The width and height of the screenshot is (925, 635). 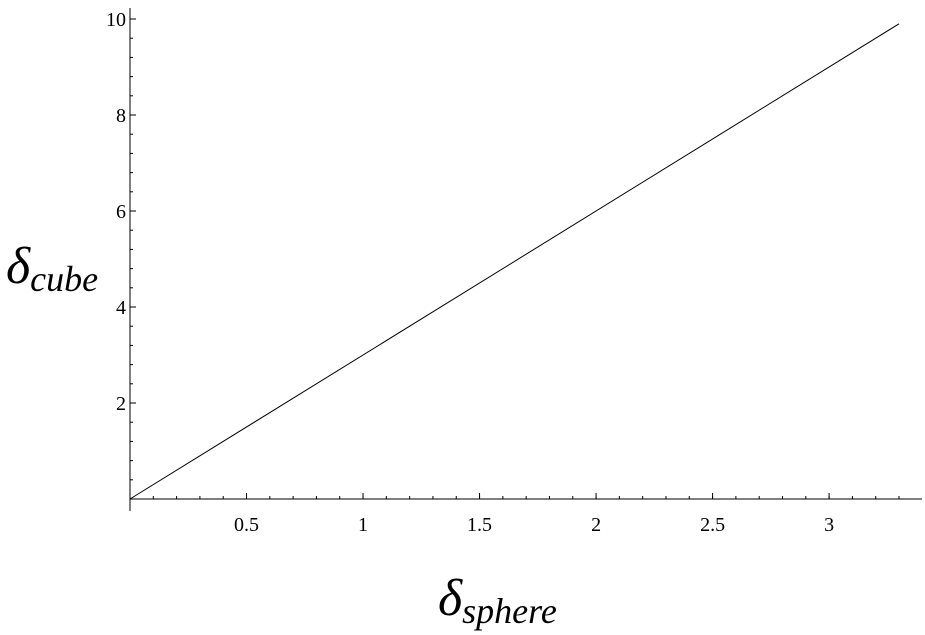 What do you see at coordinates (64, 279) in the screenshot?
I see `y-axis-label-subscript: cube` at bounding box center [64, 279].